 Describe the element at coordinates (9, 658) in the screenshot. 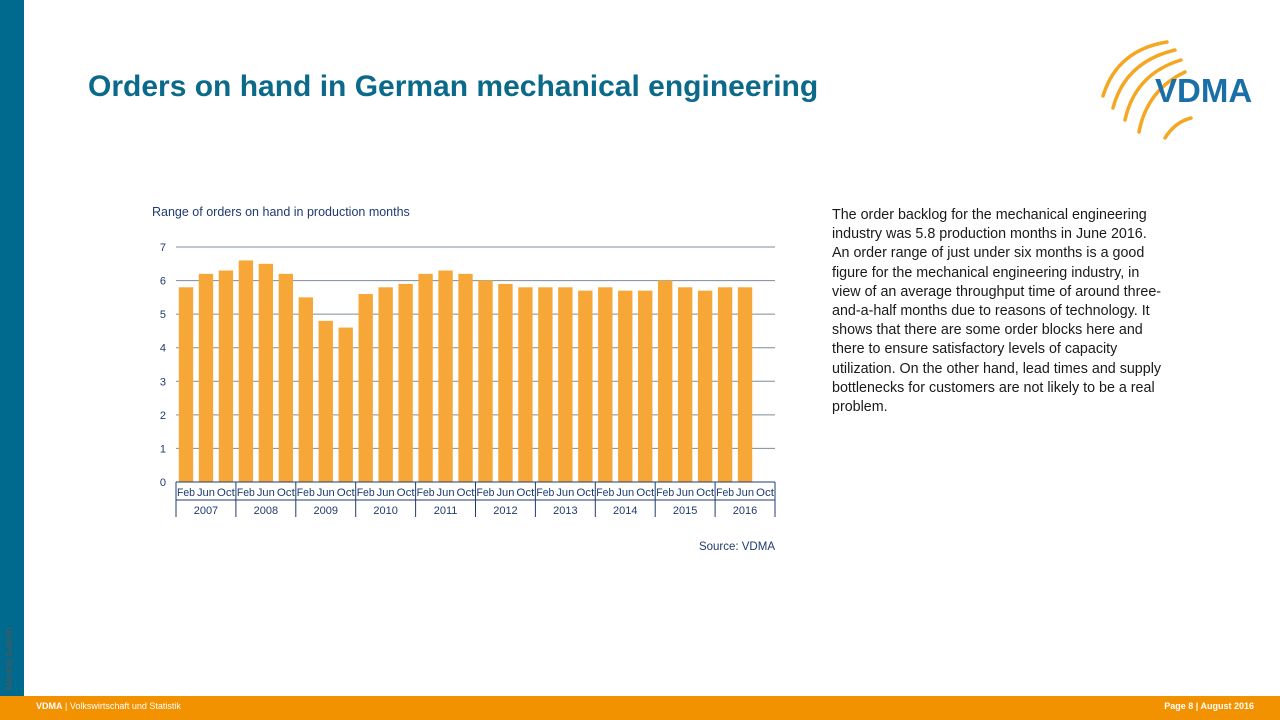

I see `side-label: Monthly bulletin` at that location.